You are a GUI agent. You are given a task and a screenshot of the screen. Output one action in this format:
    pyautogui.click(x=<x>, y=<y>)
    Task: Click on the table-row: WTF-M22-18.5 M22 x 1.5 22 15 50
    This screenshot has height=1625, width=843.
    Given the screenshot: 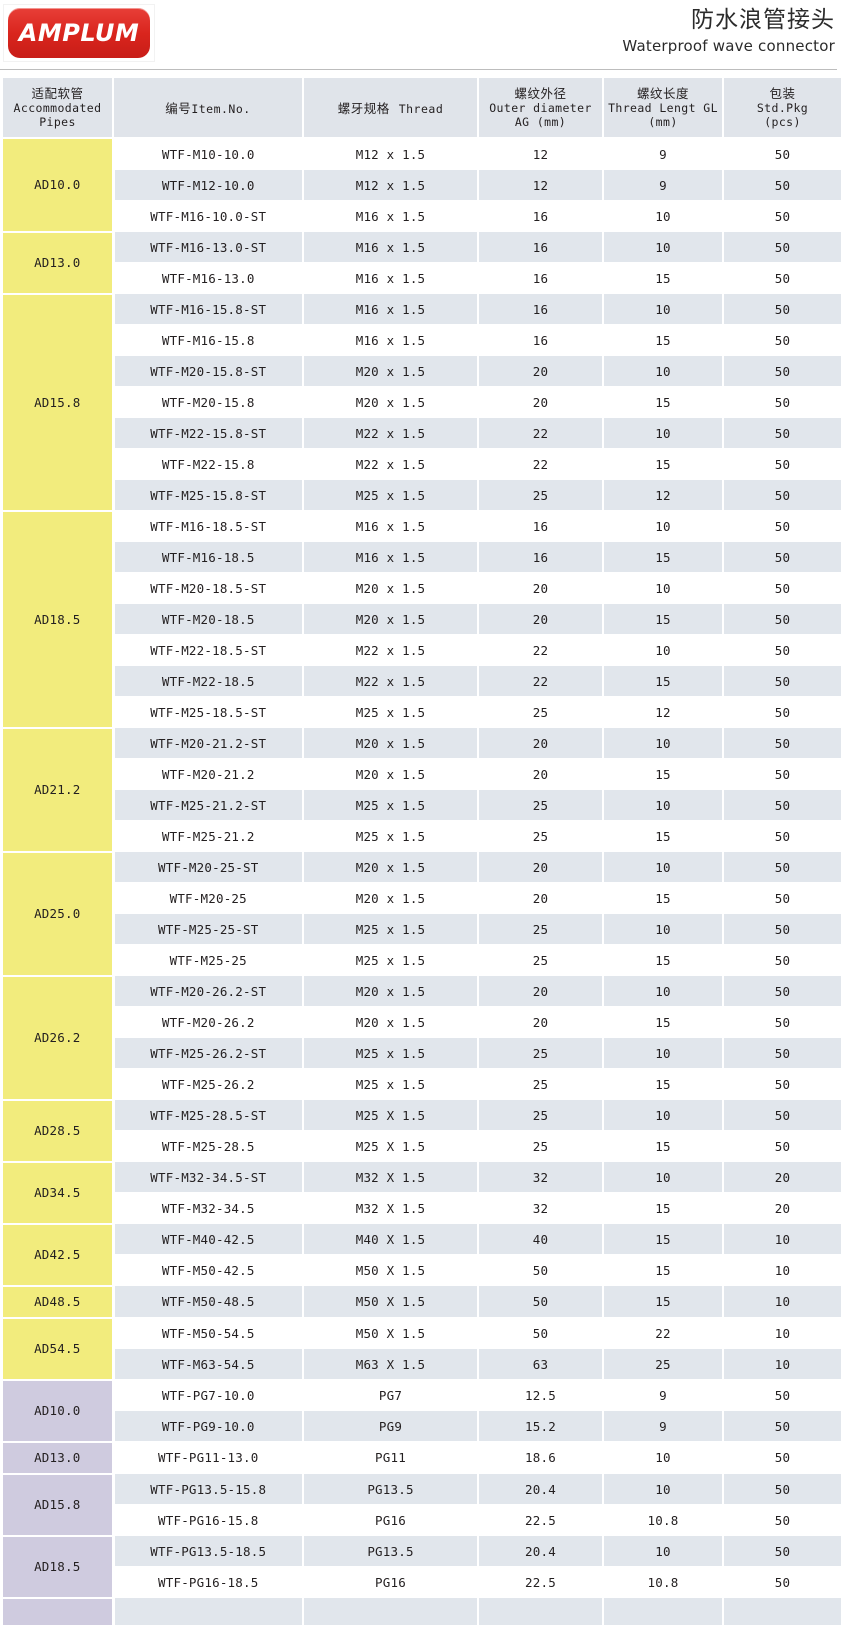 What is the action you would take?
    pyautogui.click(x=422, y=681)
    